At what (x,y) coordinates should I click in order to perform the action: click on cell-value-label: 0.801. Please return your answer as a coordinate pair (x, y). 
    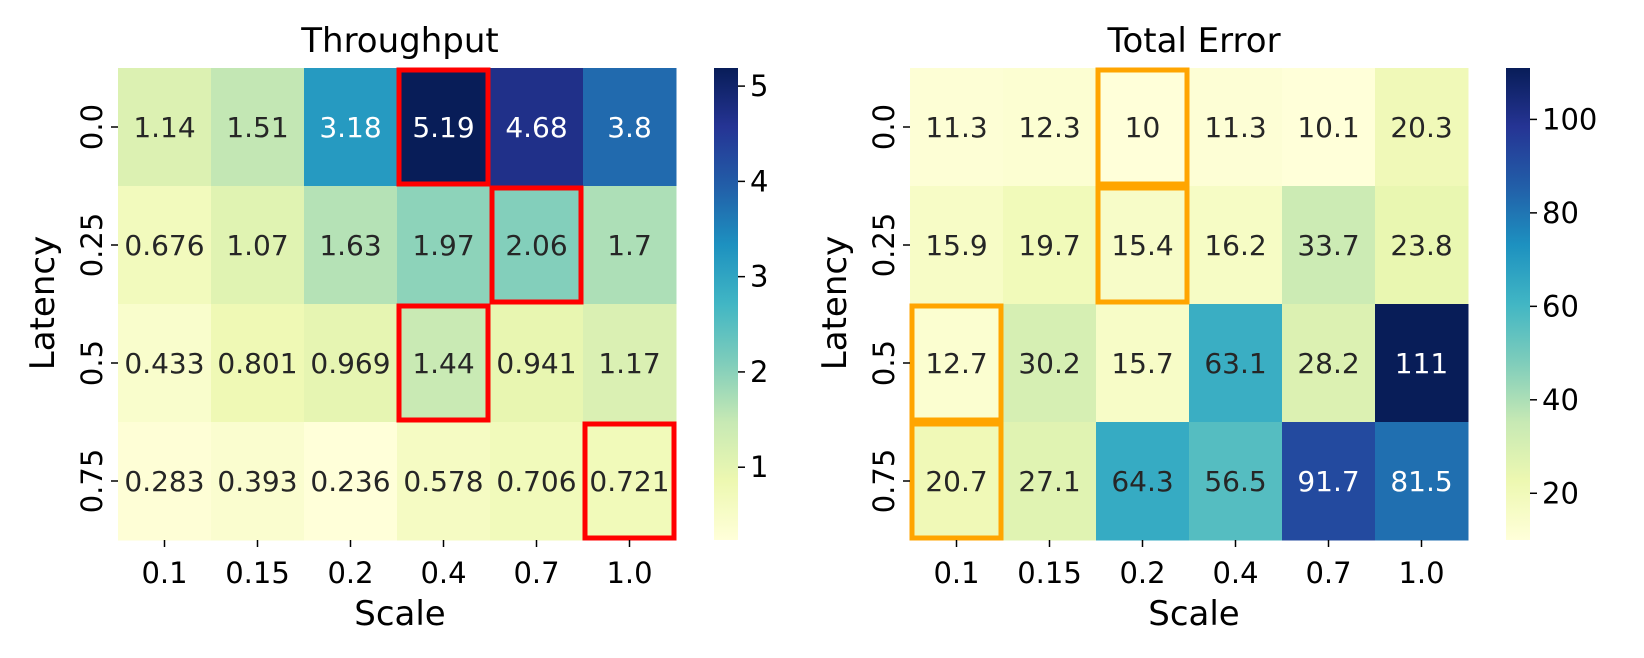
    Looking at the image, I should click on (257, 363).